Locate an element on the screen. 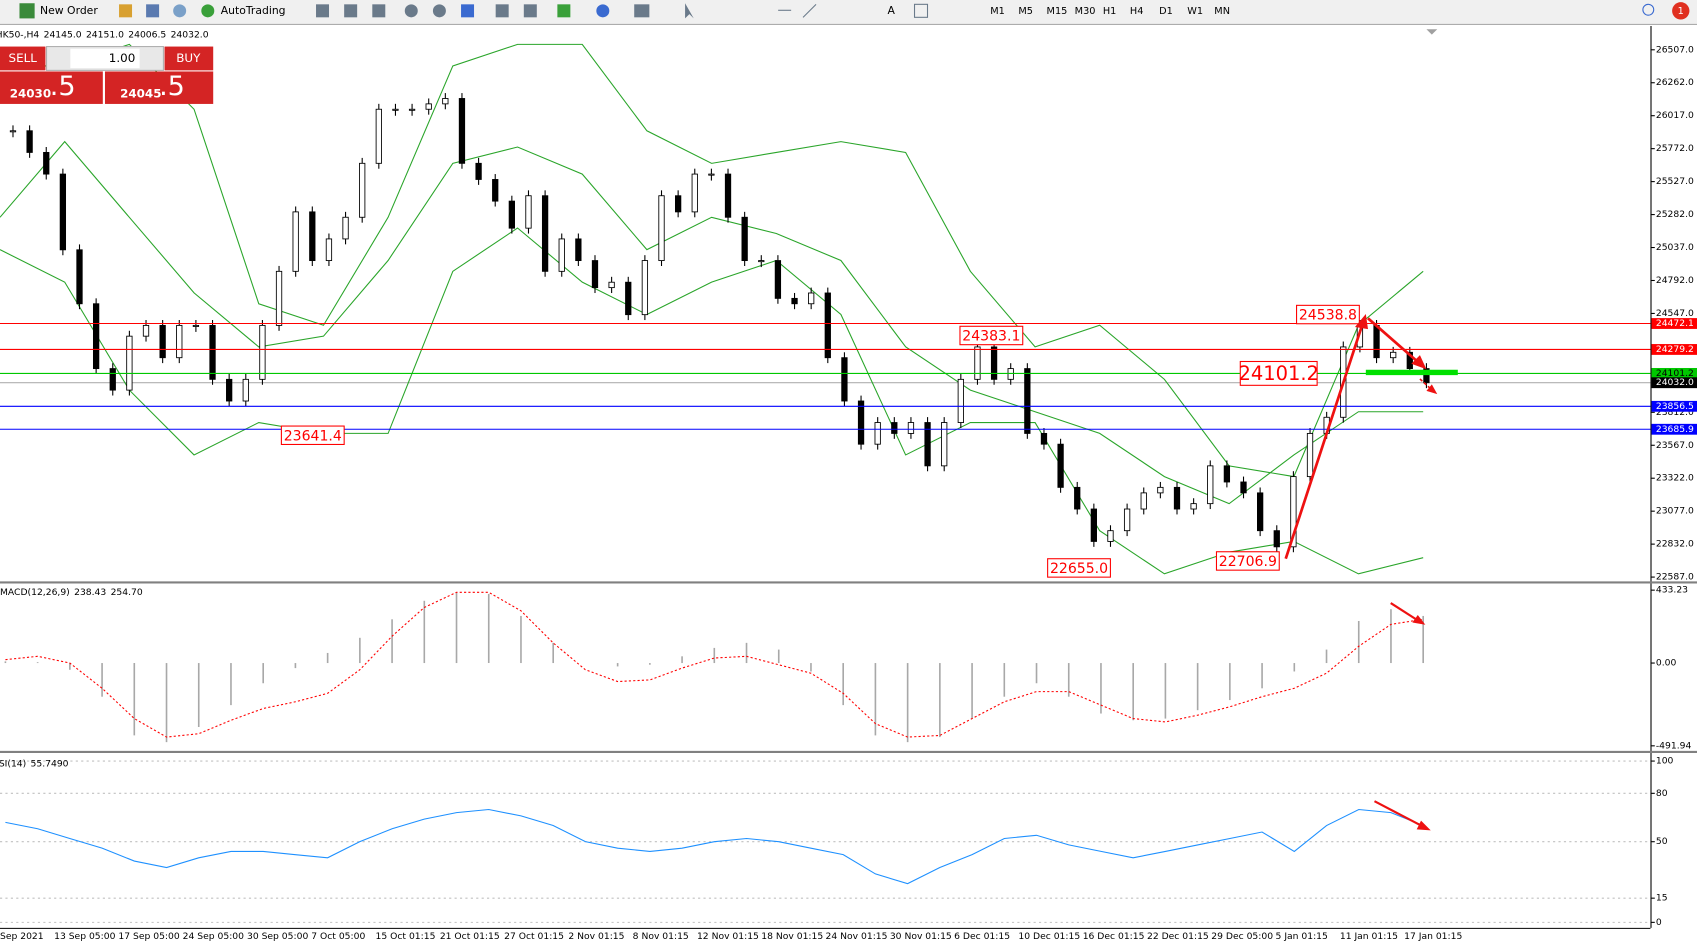 The width and height of the screenshot is (1697, 943). x-tick-label: 30 Sep 05:00 is located at coordinates (277, 936).